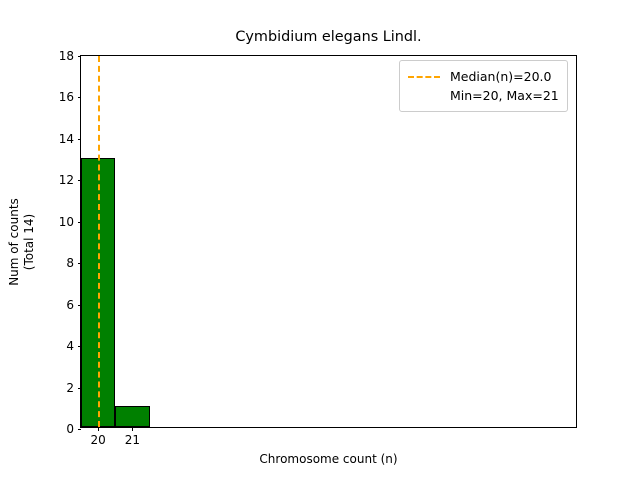 The image size is (640, 480). Describe the element at coordinates (29, 241) in the screenshot. I see `y-axis-label-line2: (Total 14)` at that location.